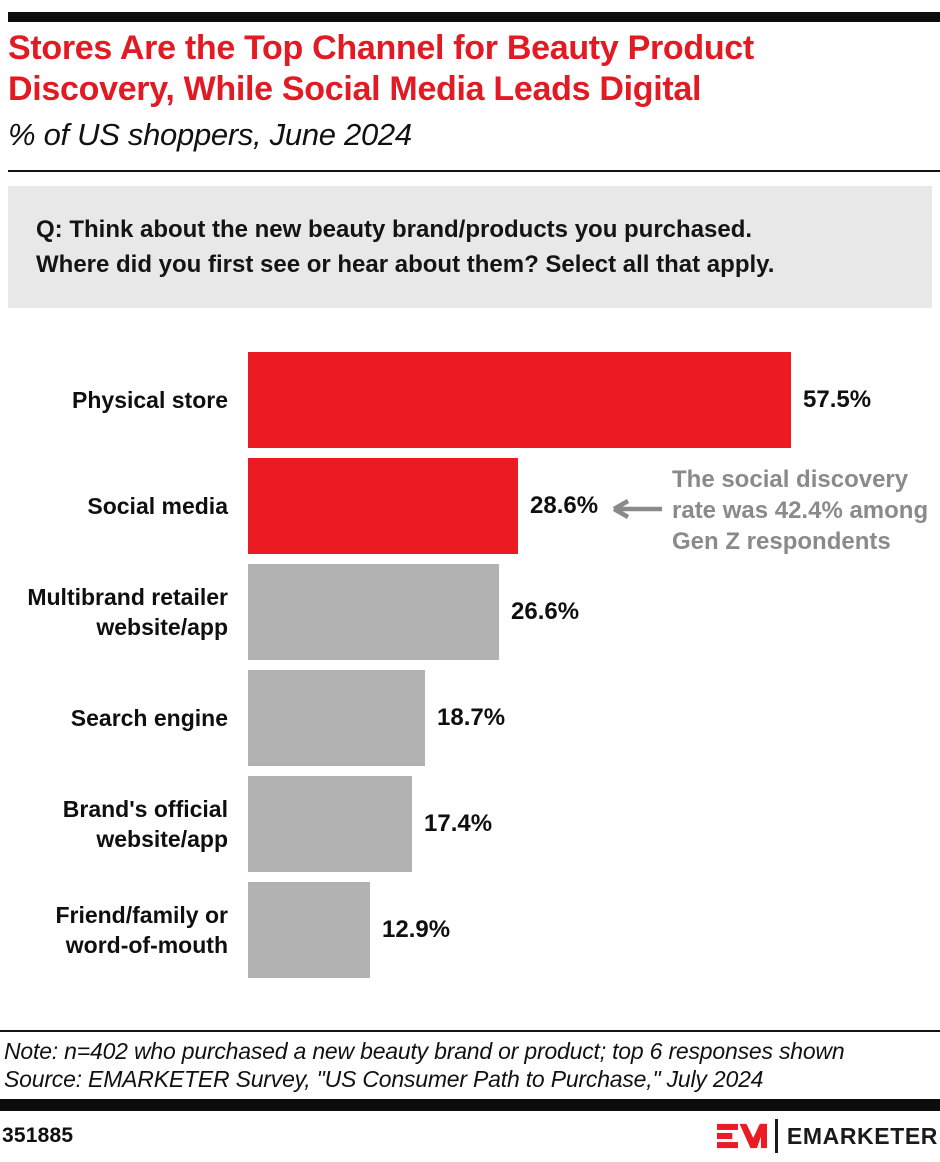 This screenshot has height=1162, width=940. What do you see at coordinates (474, 171) in the screenshot?
I see `header-divider` at bounding box center [474, 171].